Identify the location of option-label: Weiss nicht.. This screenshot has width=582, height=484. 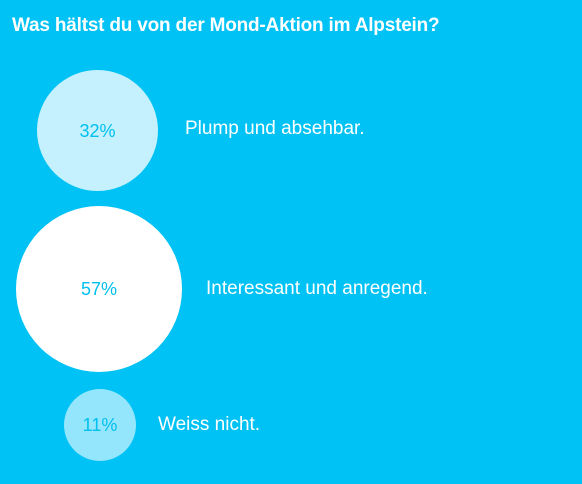
(209, 424).